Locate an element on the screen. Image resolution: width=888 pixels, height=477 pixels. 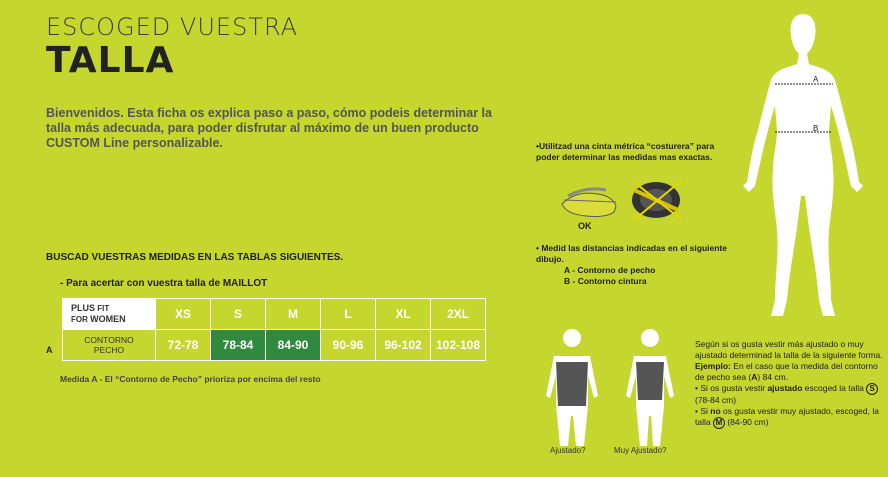
size-header: L is located at coordinates (348, 314).